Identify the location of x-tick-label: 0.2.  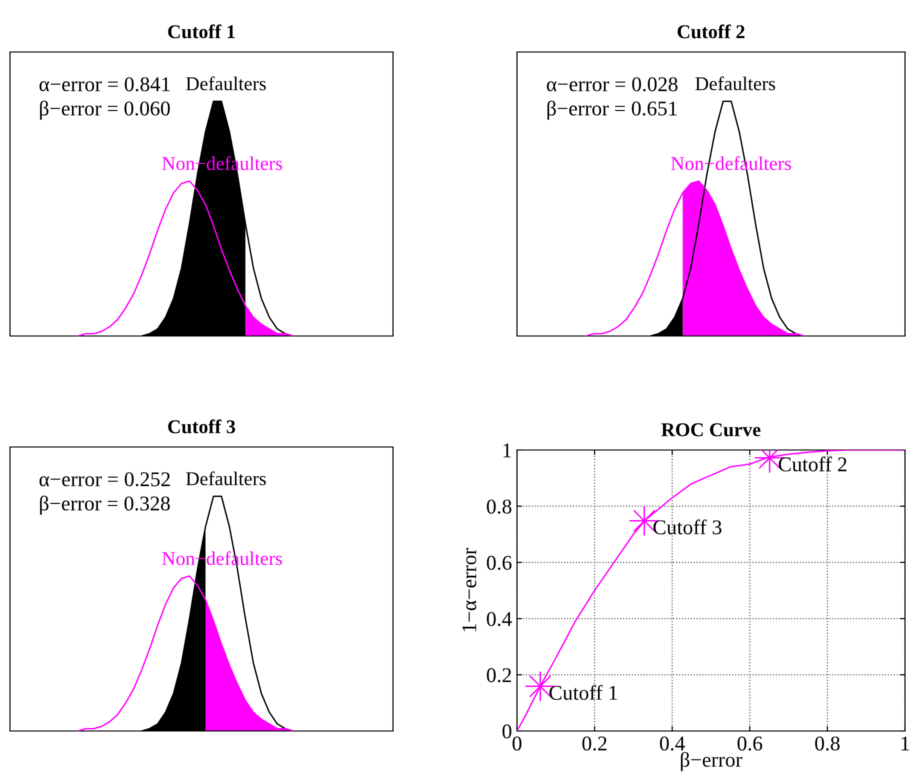
(594, 743).